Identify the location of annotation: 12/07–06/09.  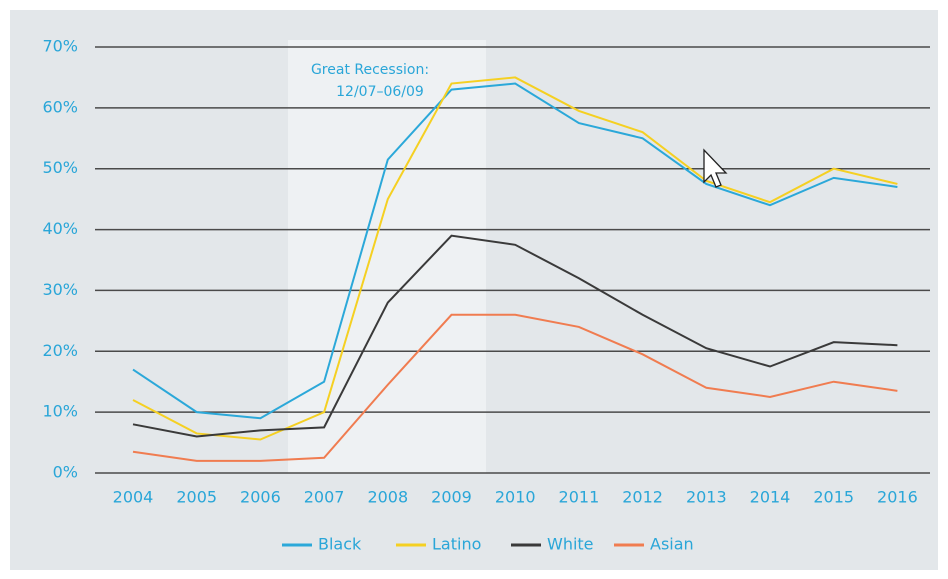
(380, 92).